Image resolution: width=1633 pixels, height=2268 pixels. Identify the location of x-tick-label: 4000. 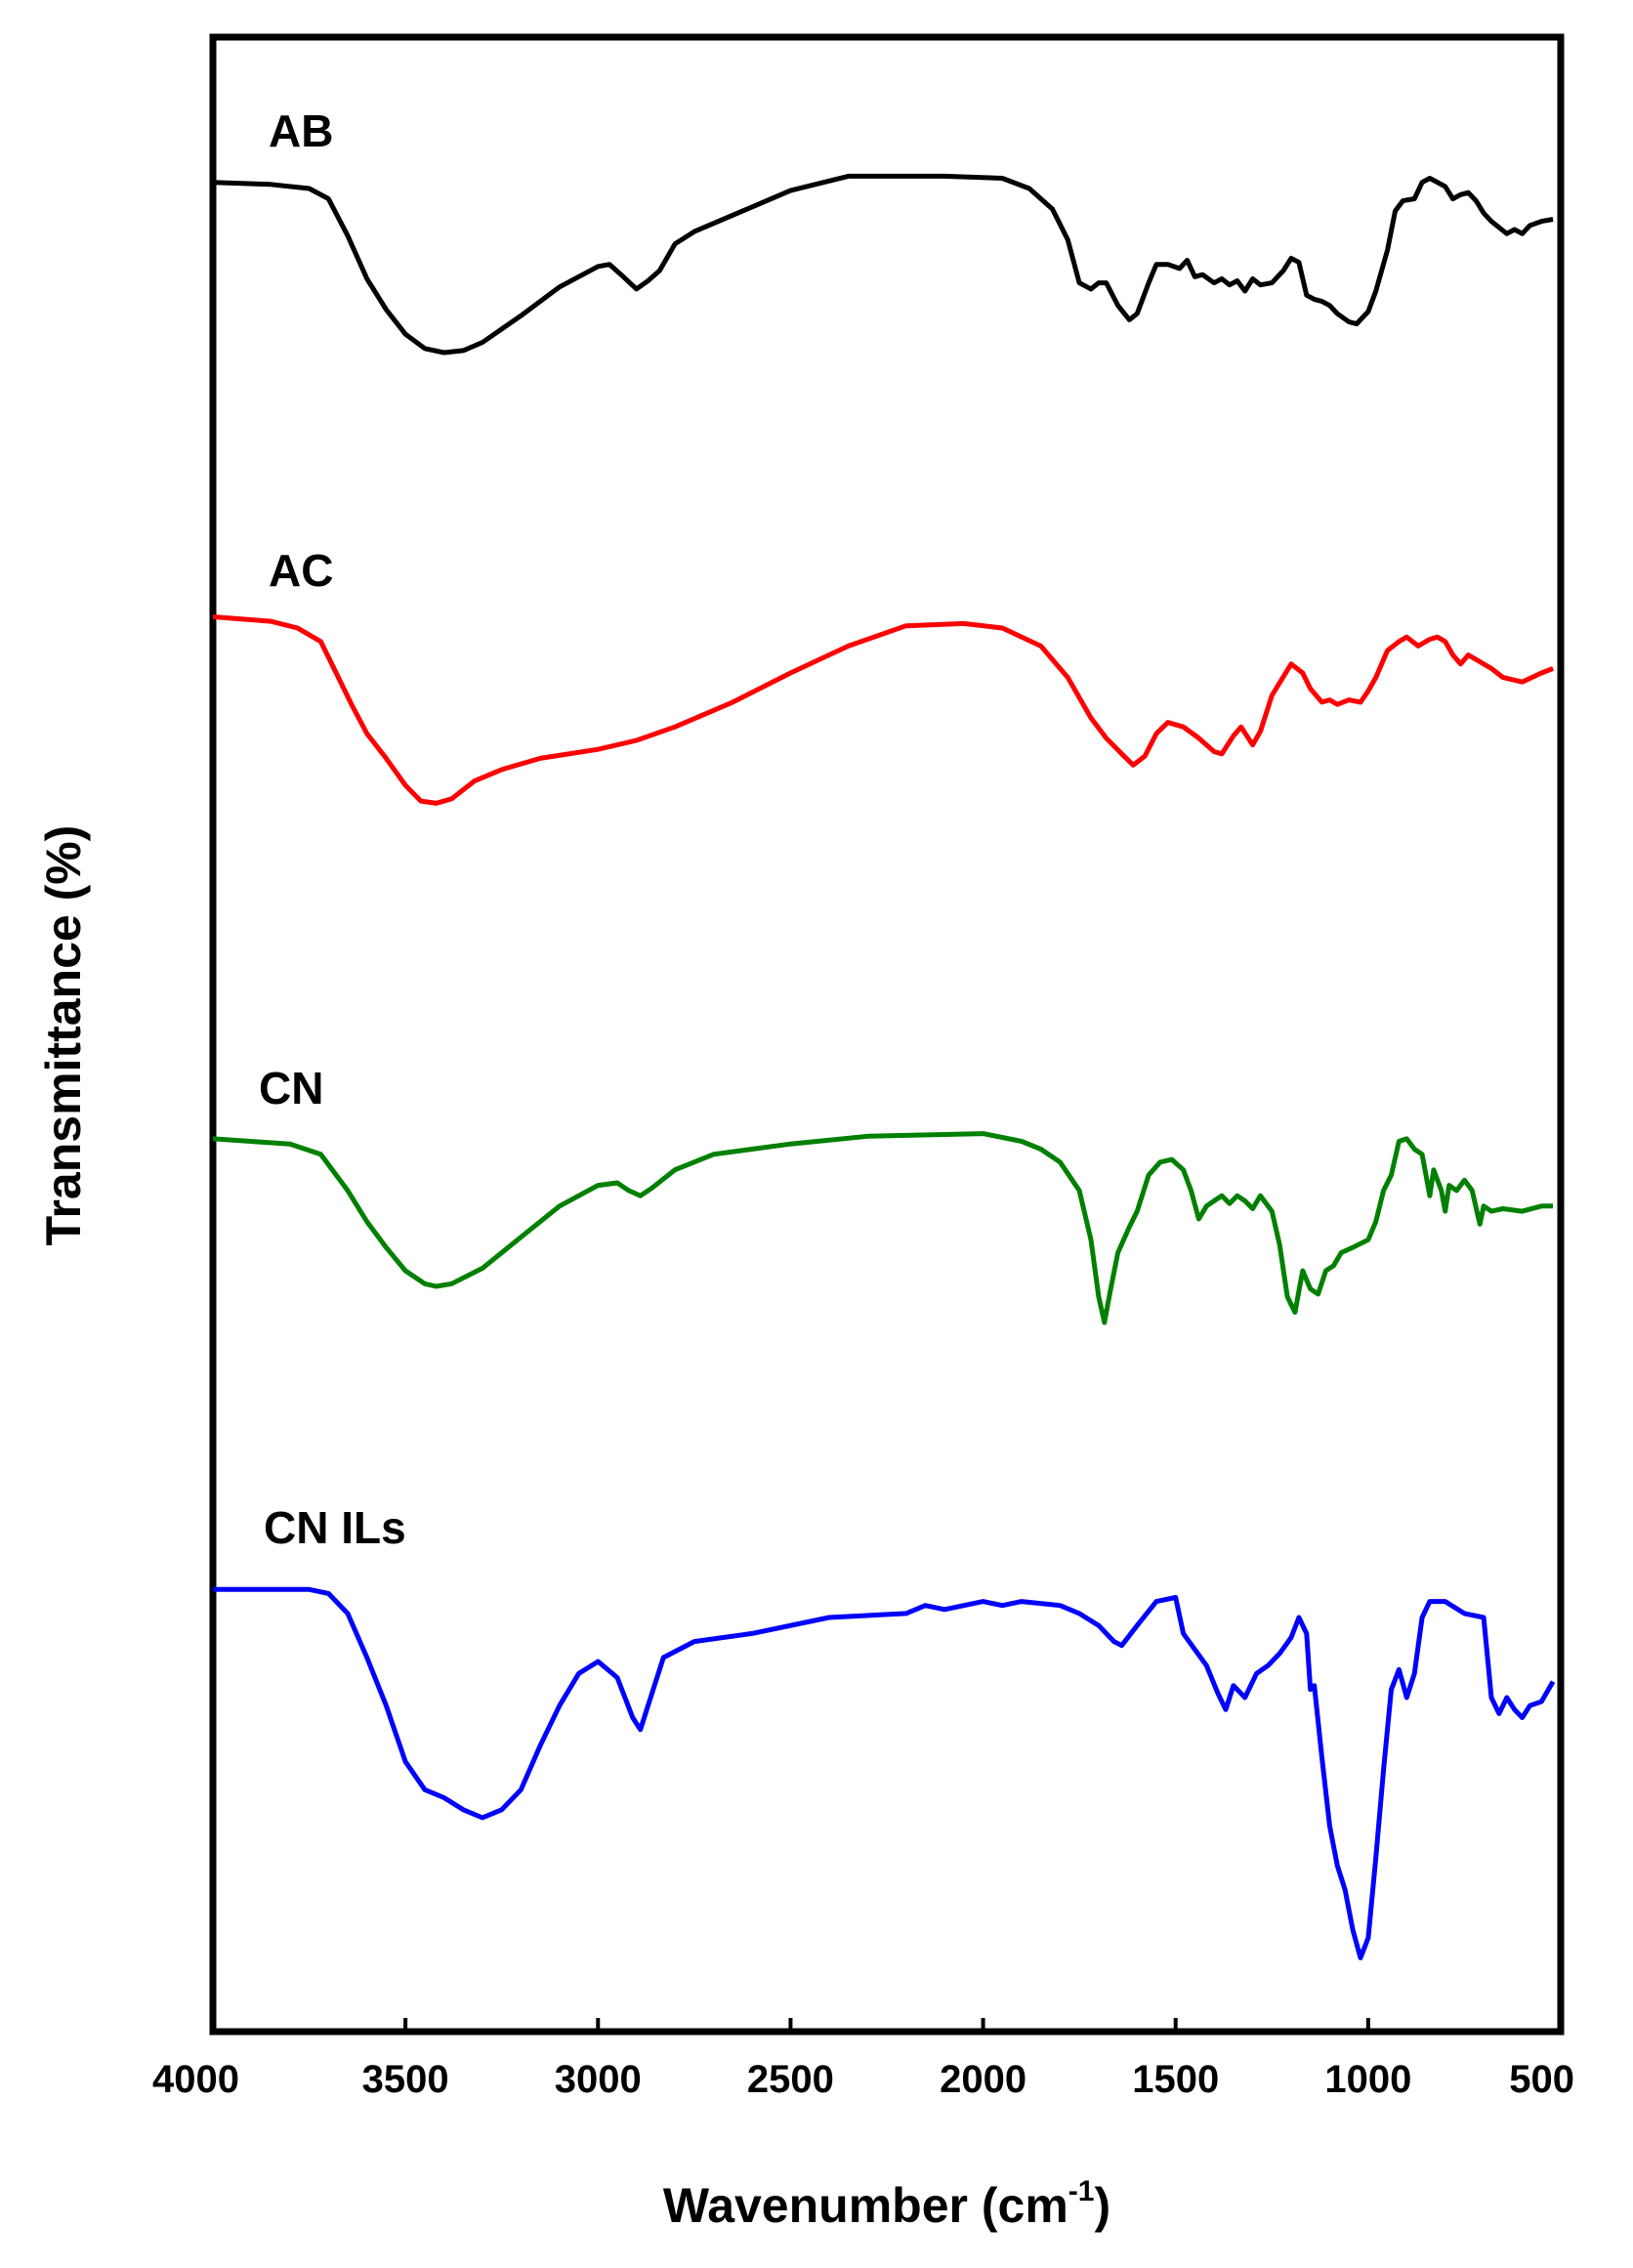
(195, 2079).